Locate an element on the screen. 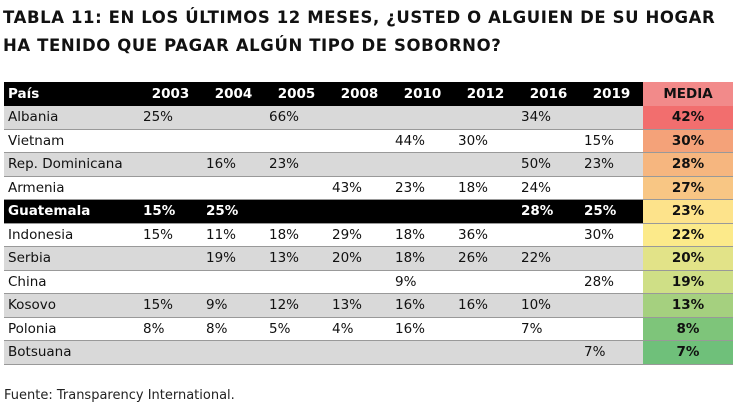 The width and height of the screenshot is (737, 408). column-header-year: 2003 is located at coordinates (170, 93).